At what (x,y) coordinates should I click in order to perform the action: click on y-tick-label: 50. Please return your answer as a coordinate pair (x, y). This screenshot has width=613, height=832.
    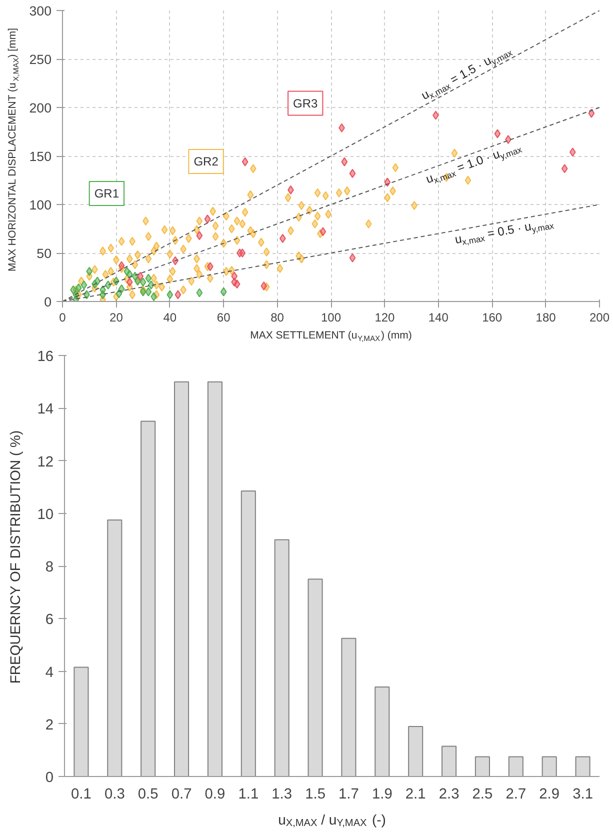
    Looking at the image, I should click on (44, 253).